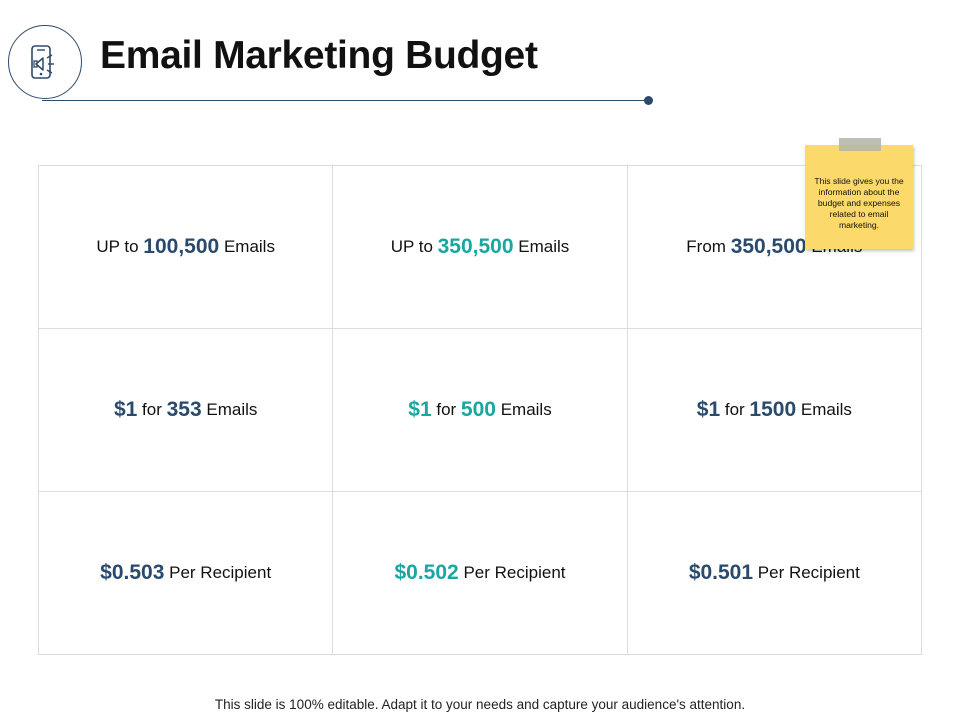 The width and height of the screenshot is (960, 720). What do you see at coordinates (42, 62) in the screenshot?
I see `mobile-megaphone-icon` at bounding box center [42, 62].